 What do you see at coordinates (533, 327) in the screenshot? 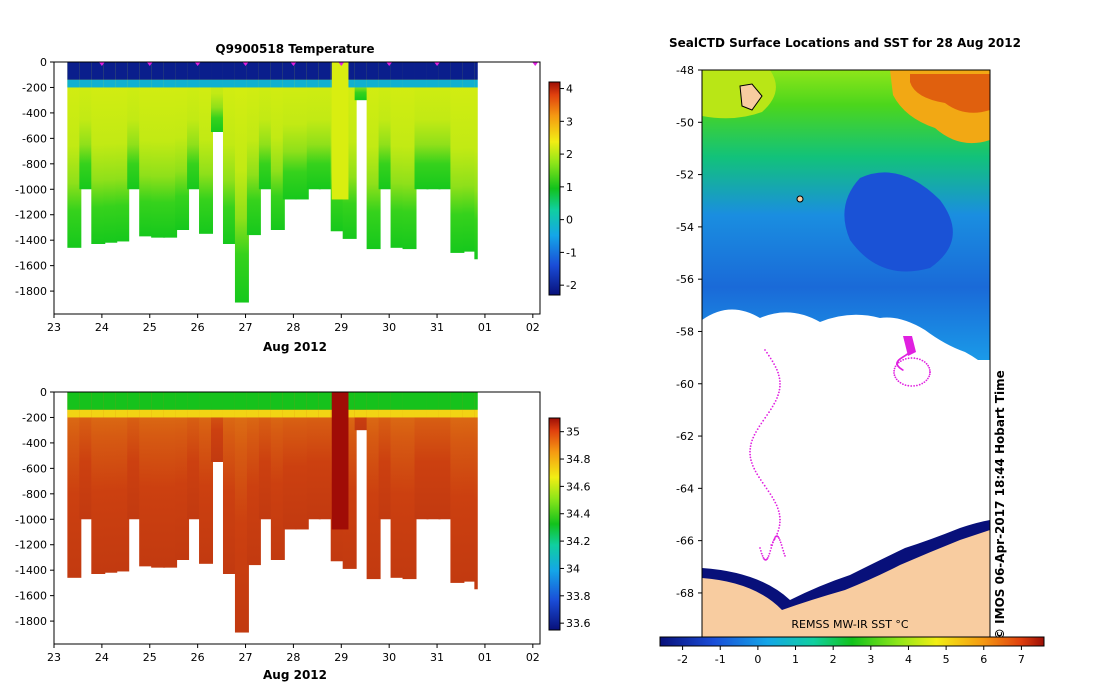
I see `x-tick-label: 02` at bounding box center [533, 327].